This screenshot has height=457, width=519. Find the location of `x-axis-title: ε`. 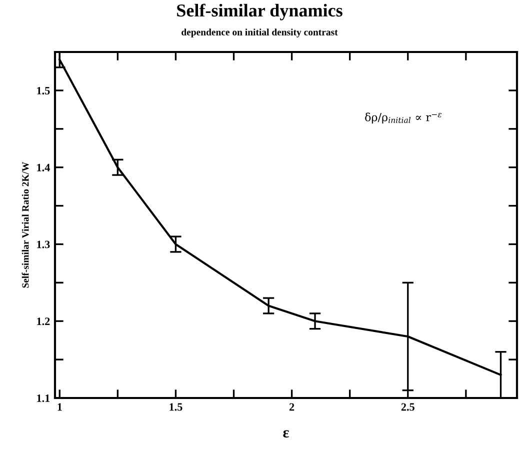

x-axis-title: ε is located at coordinates (286, 434).